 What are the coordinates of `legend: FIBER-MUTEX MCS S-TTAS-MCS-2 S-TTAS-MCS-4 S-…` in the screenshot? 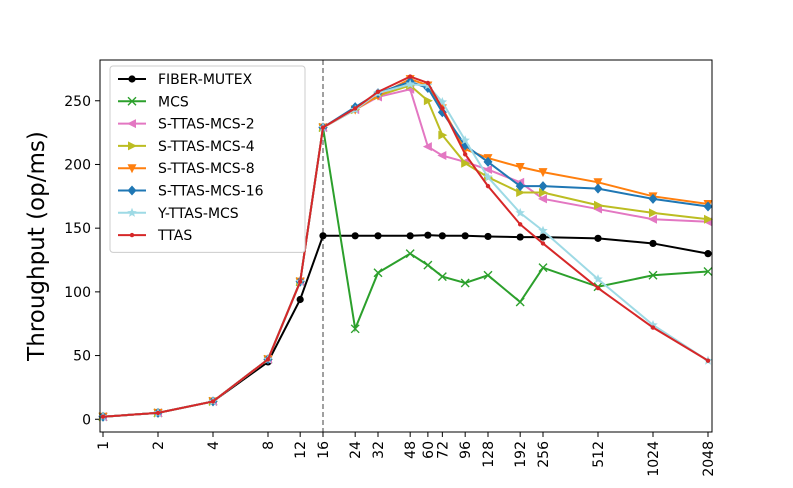 It's located at (207, 159).